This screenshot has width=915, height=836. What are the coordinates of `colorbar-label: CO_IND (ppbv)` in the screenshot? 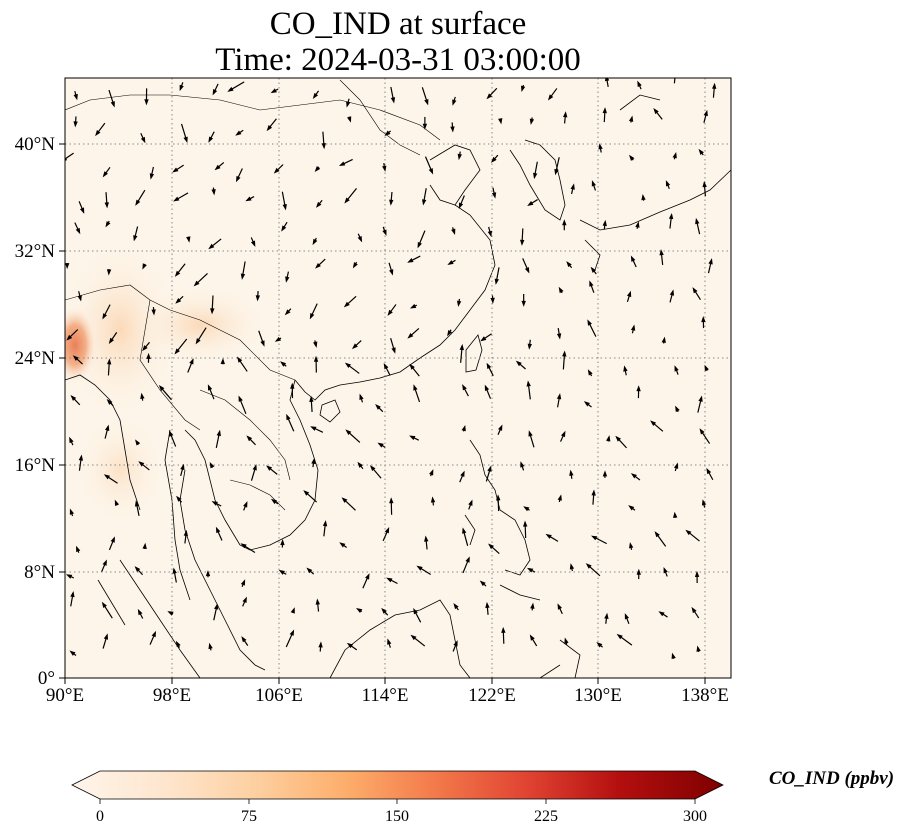 It's located at (832, 778).